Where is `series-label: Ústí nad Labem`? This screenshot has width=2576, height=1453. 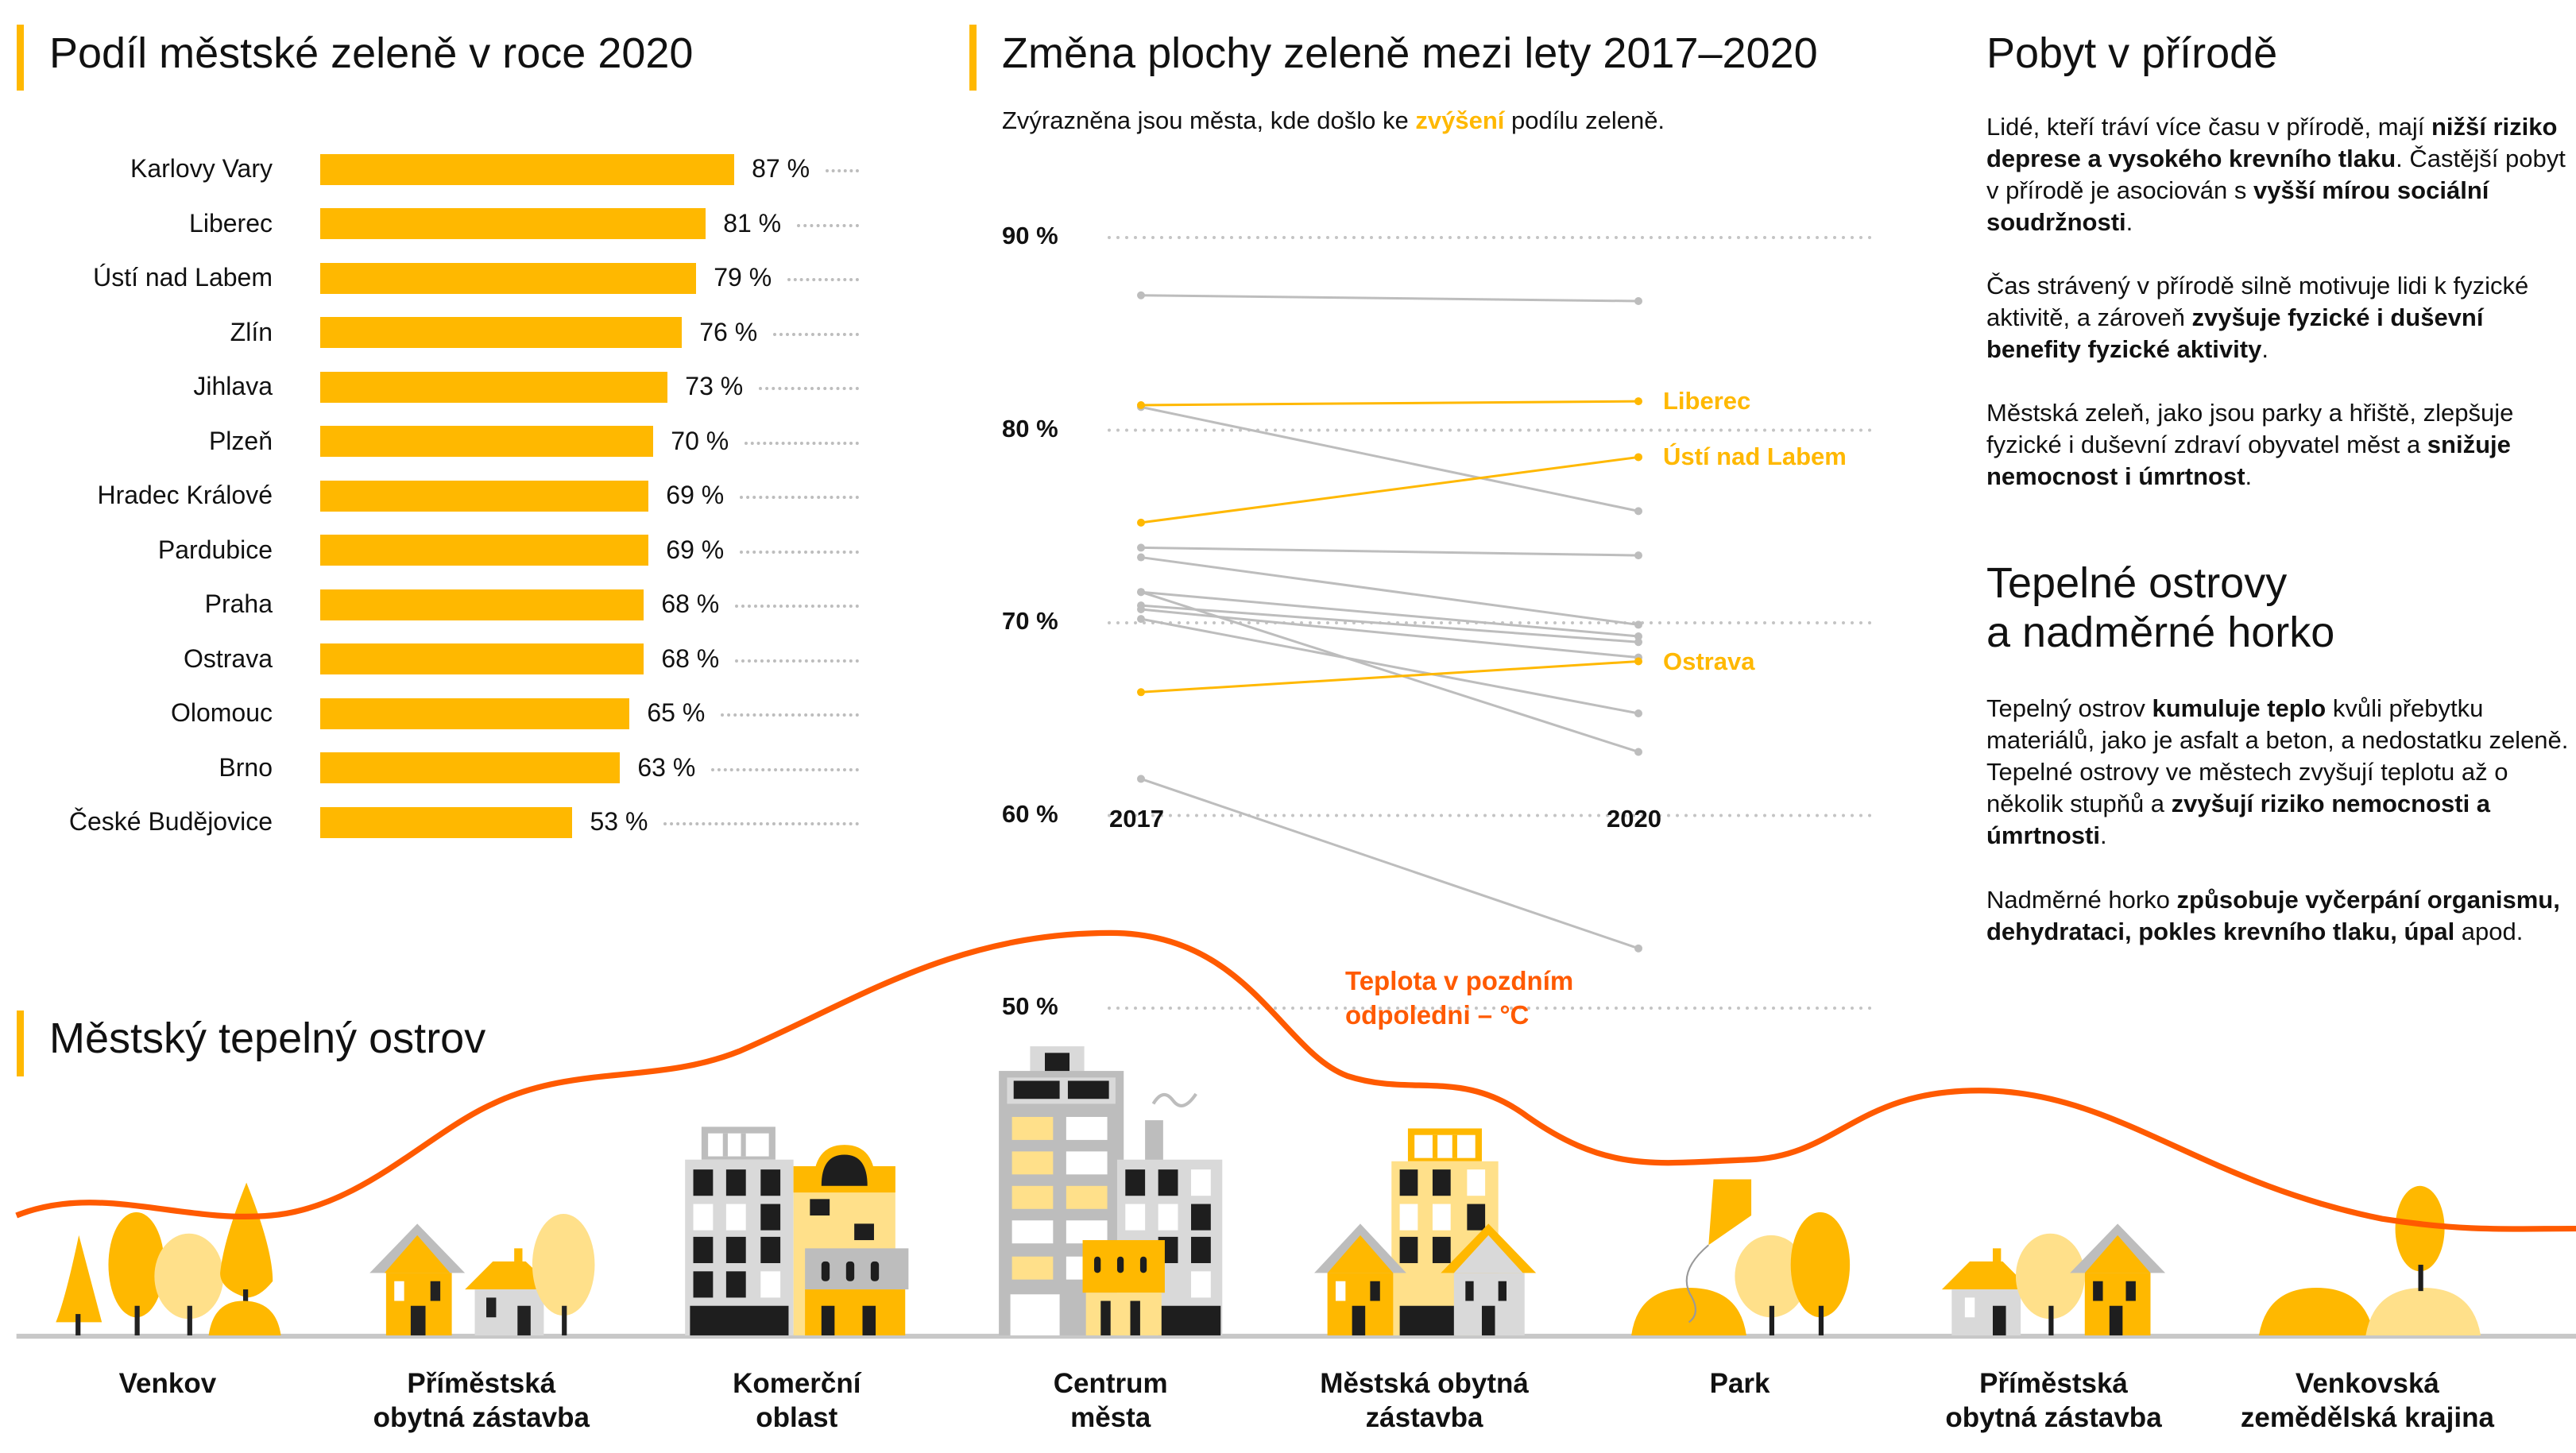 series-label: Ústí nad Labem is located at coordinates (1755, 456).